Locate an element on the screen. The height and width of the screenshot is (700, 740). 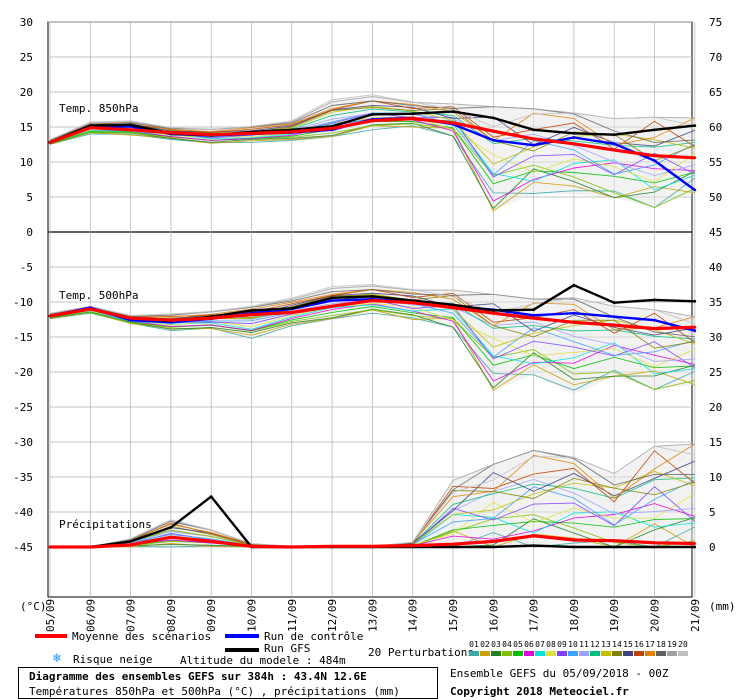
right-temp-tick-label: 75 is located at coordinates (715, 22).